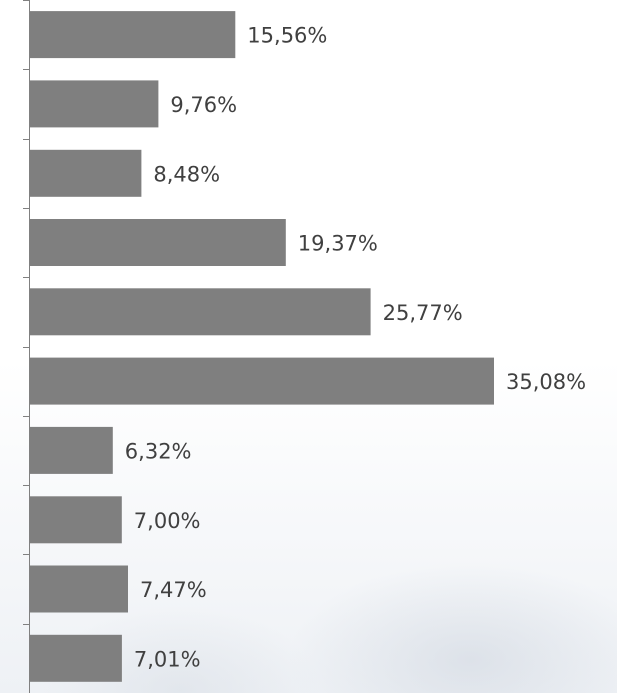 The height and width of the screenshot is (693, 617). What do you see at coordinates (26, 346) in the screenshot?
I see `category-axis` at bounding box center [26, 346].